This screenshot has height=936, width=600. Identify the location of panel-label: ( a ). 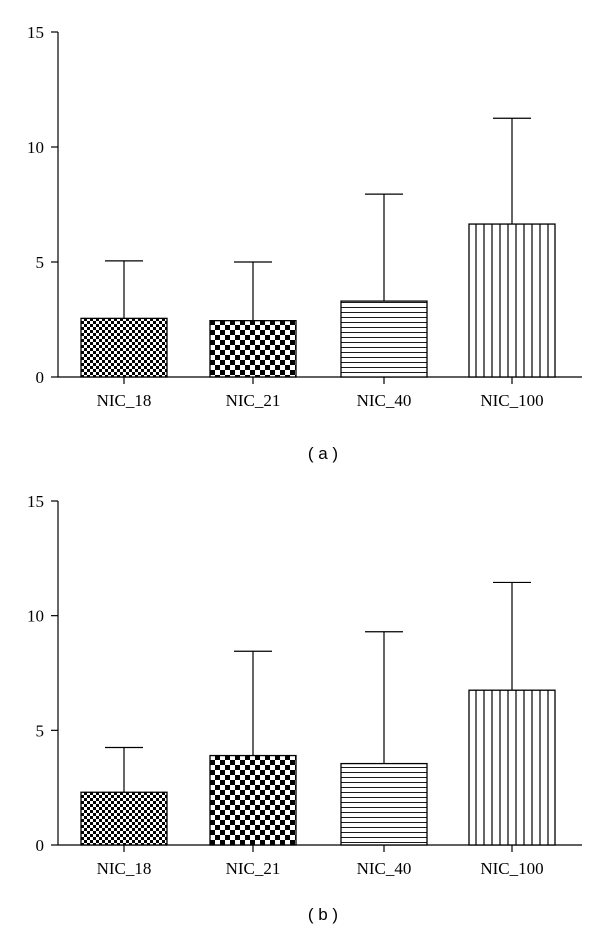
(323, 453).